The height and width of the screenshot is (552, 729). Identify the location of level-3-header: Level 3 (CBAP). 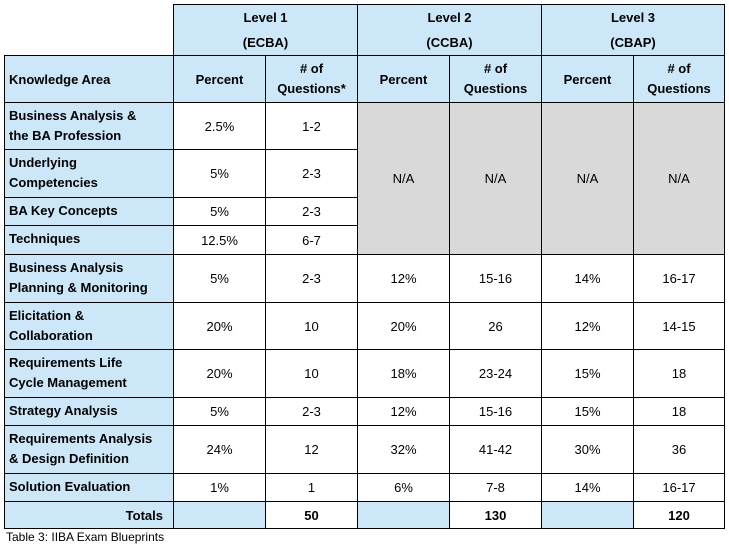
(633, 30).